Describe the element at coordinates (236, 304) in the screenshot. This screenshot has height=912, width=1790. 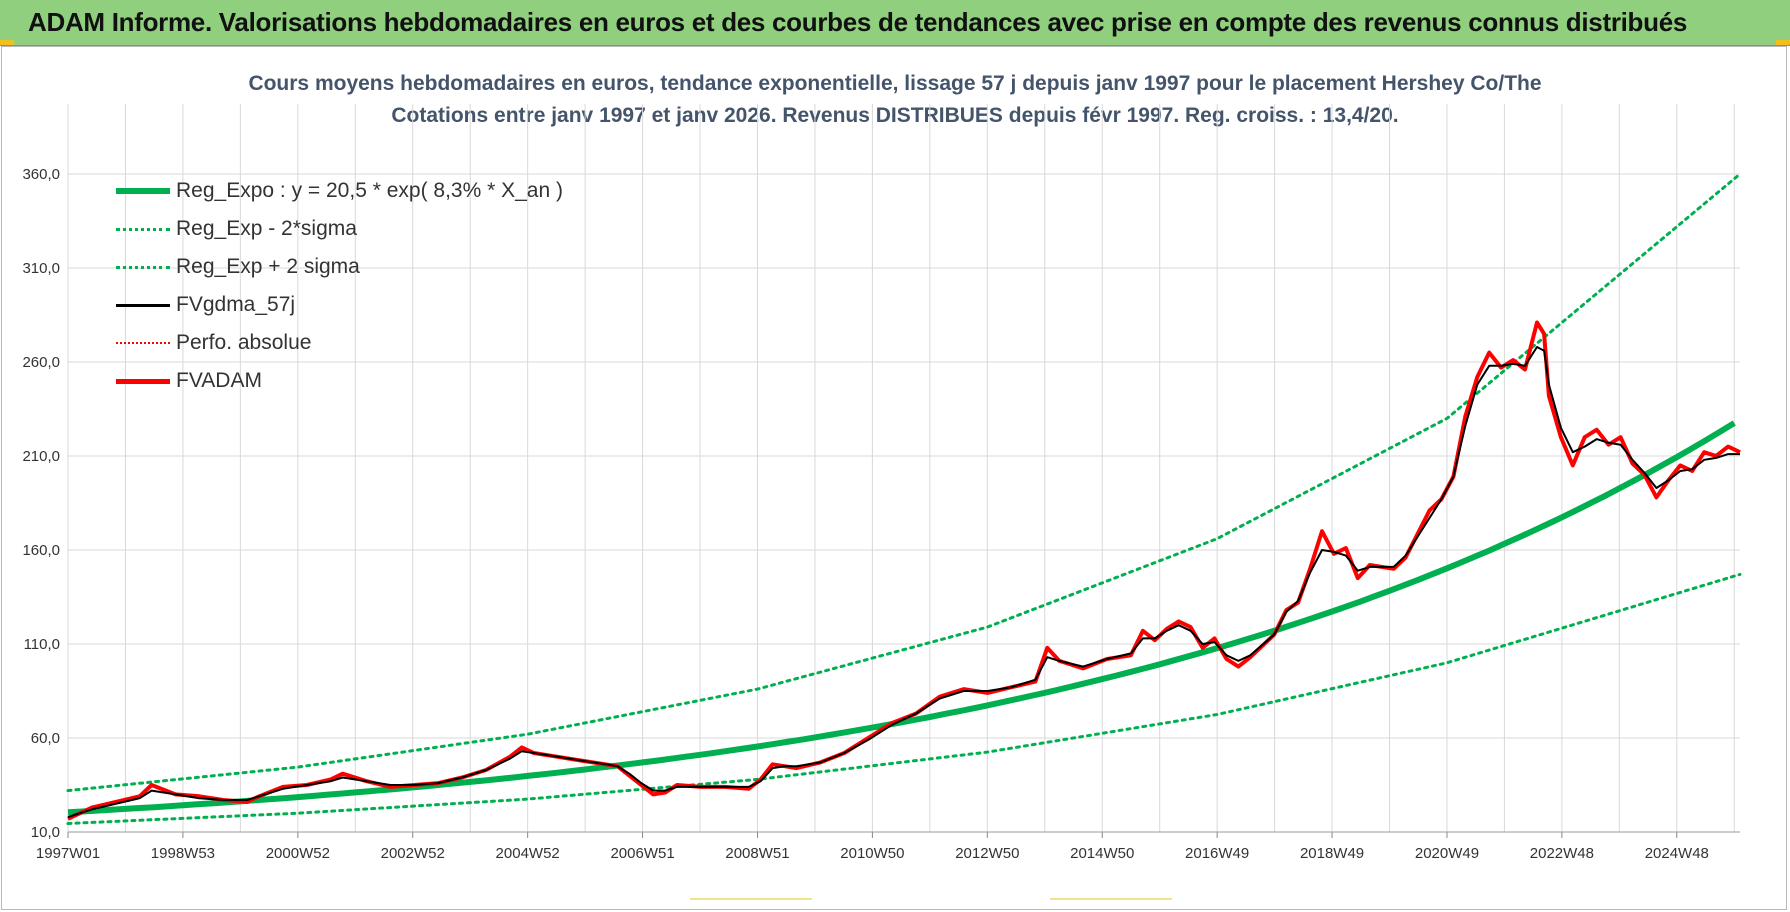
I see `legend-label-fvgdma: FVgdma_57j` at that location.